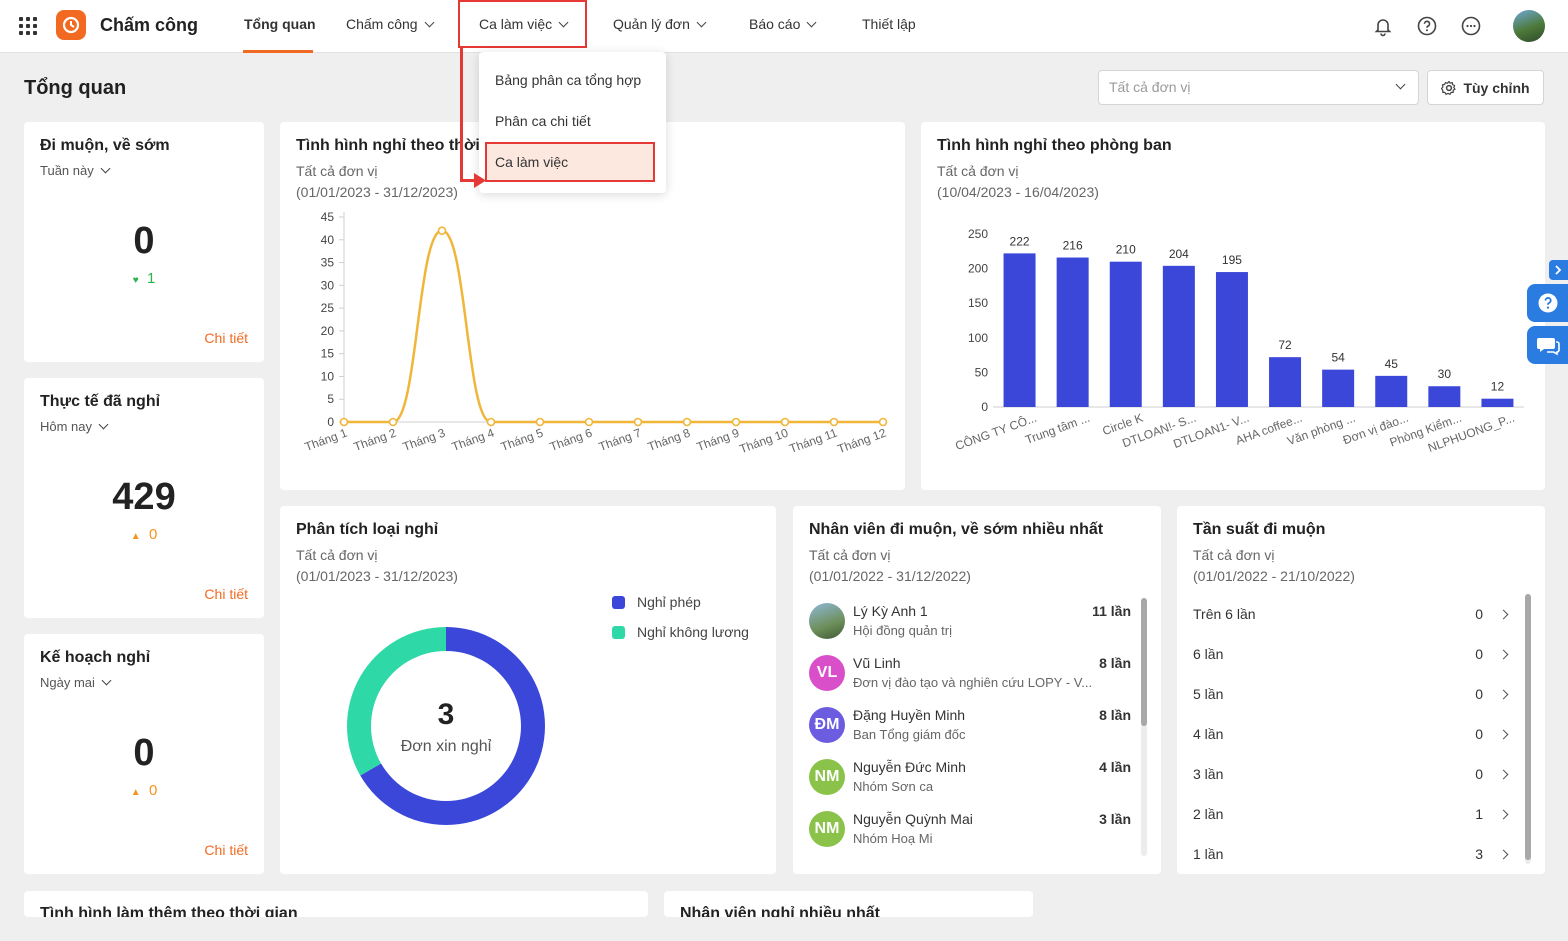  Describe the element at coordinates (1352, 696) in the screenshot. I see `frequency-row: 5 lần 0` at that location.